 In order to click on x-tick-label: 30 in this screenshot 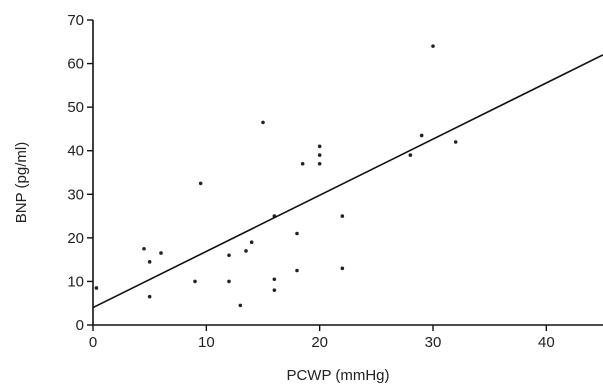, I will do `click(433, 342)`.